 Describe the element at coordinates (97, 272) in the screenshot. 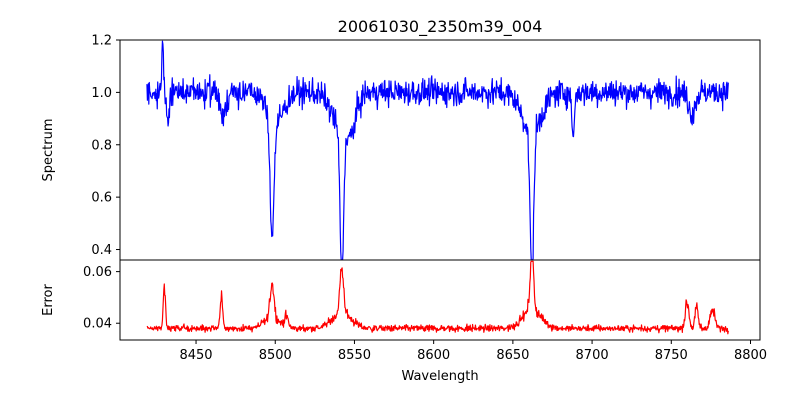

I see `error-y-tick-label: 0.06` at that location.